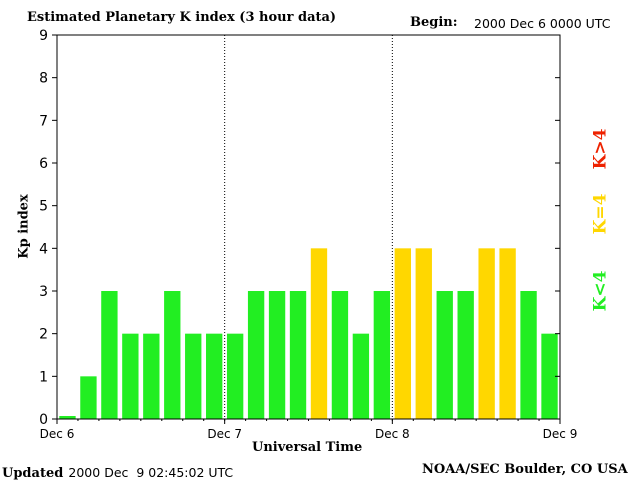 The width and height of the screenshot is (640, 481). Describe the element at coordinates (33, 473) in the screenshot. I see `updated-label: Updated` at that location.